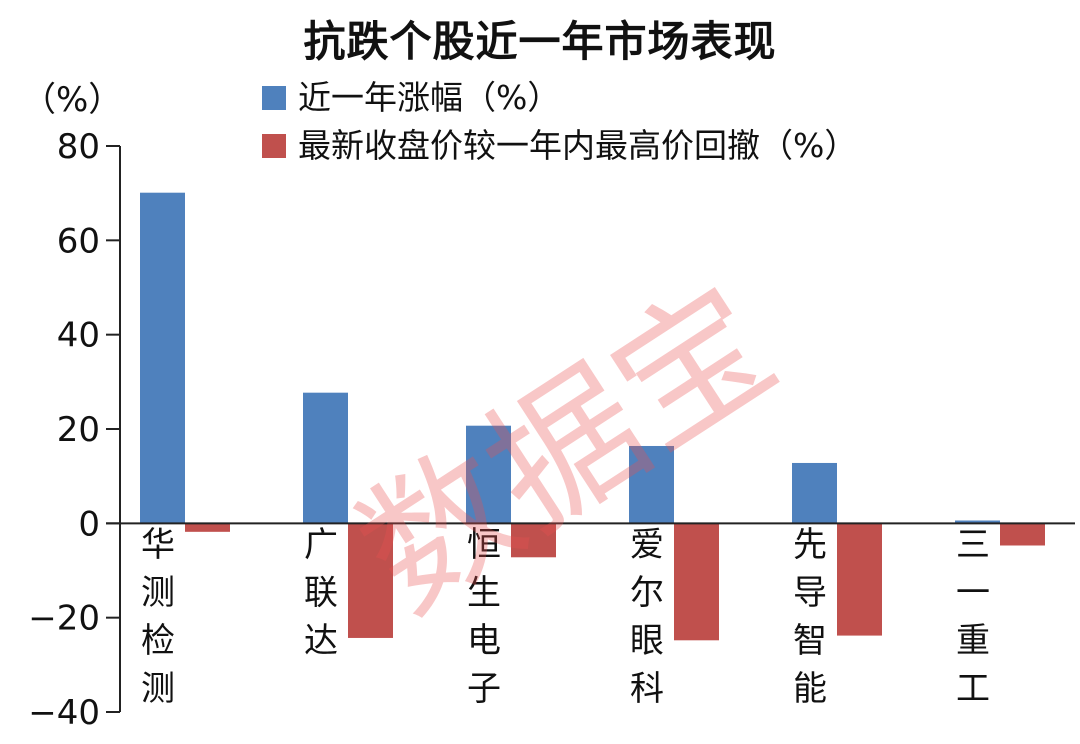  What do you see at coordinates (810, 593) in the screenshot?
I see `x-category-label: 导` at bounding box center [810, 593].